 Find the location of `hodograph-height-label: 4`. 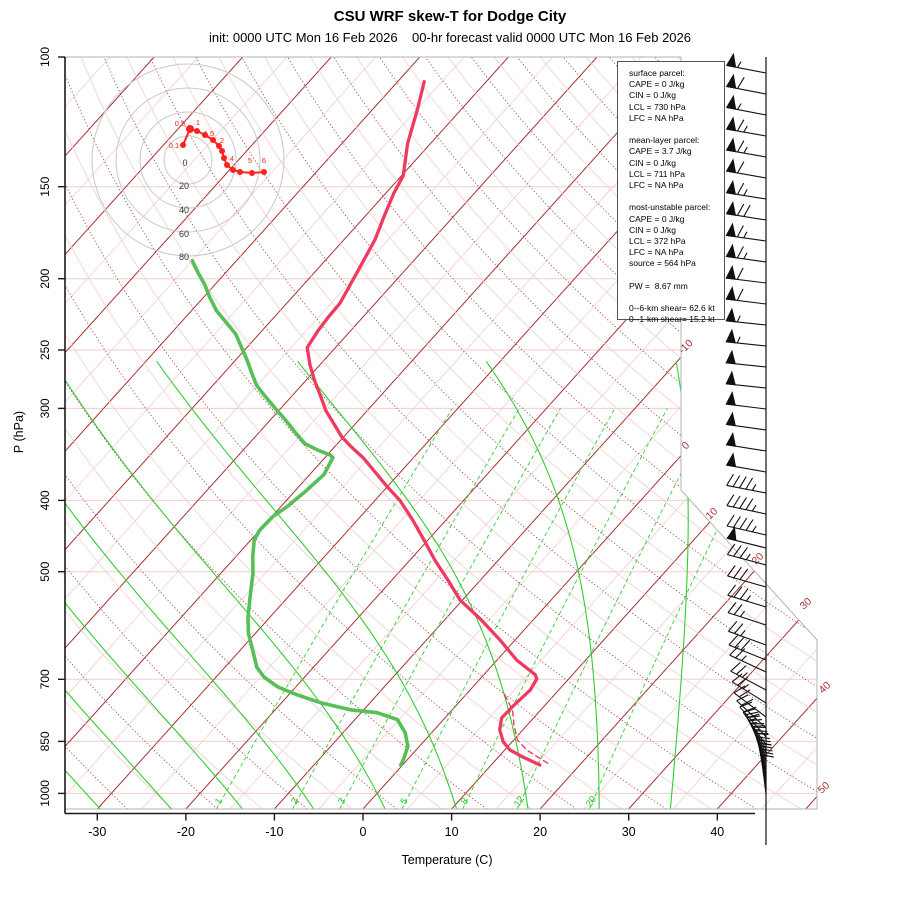

hodograph-height-label: 4 is located at coordinates (232, 158).